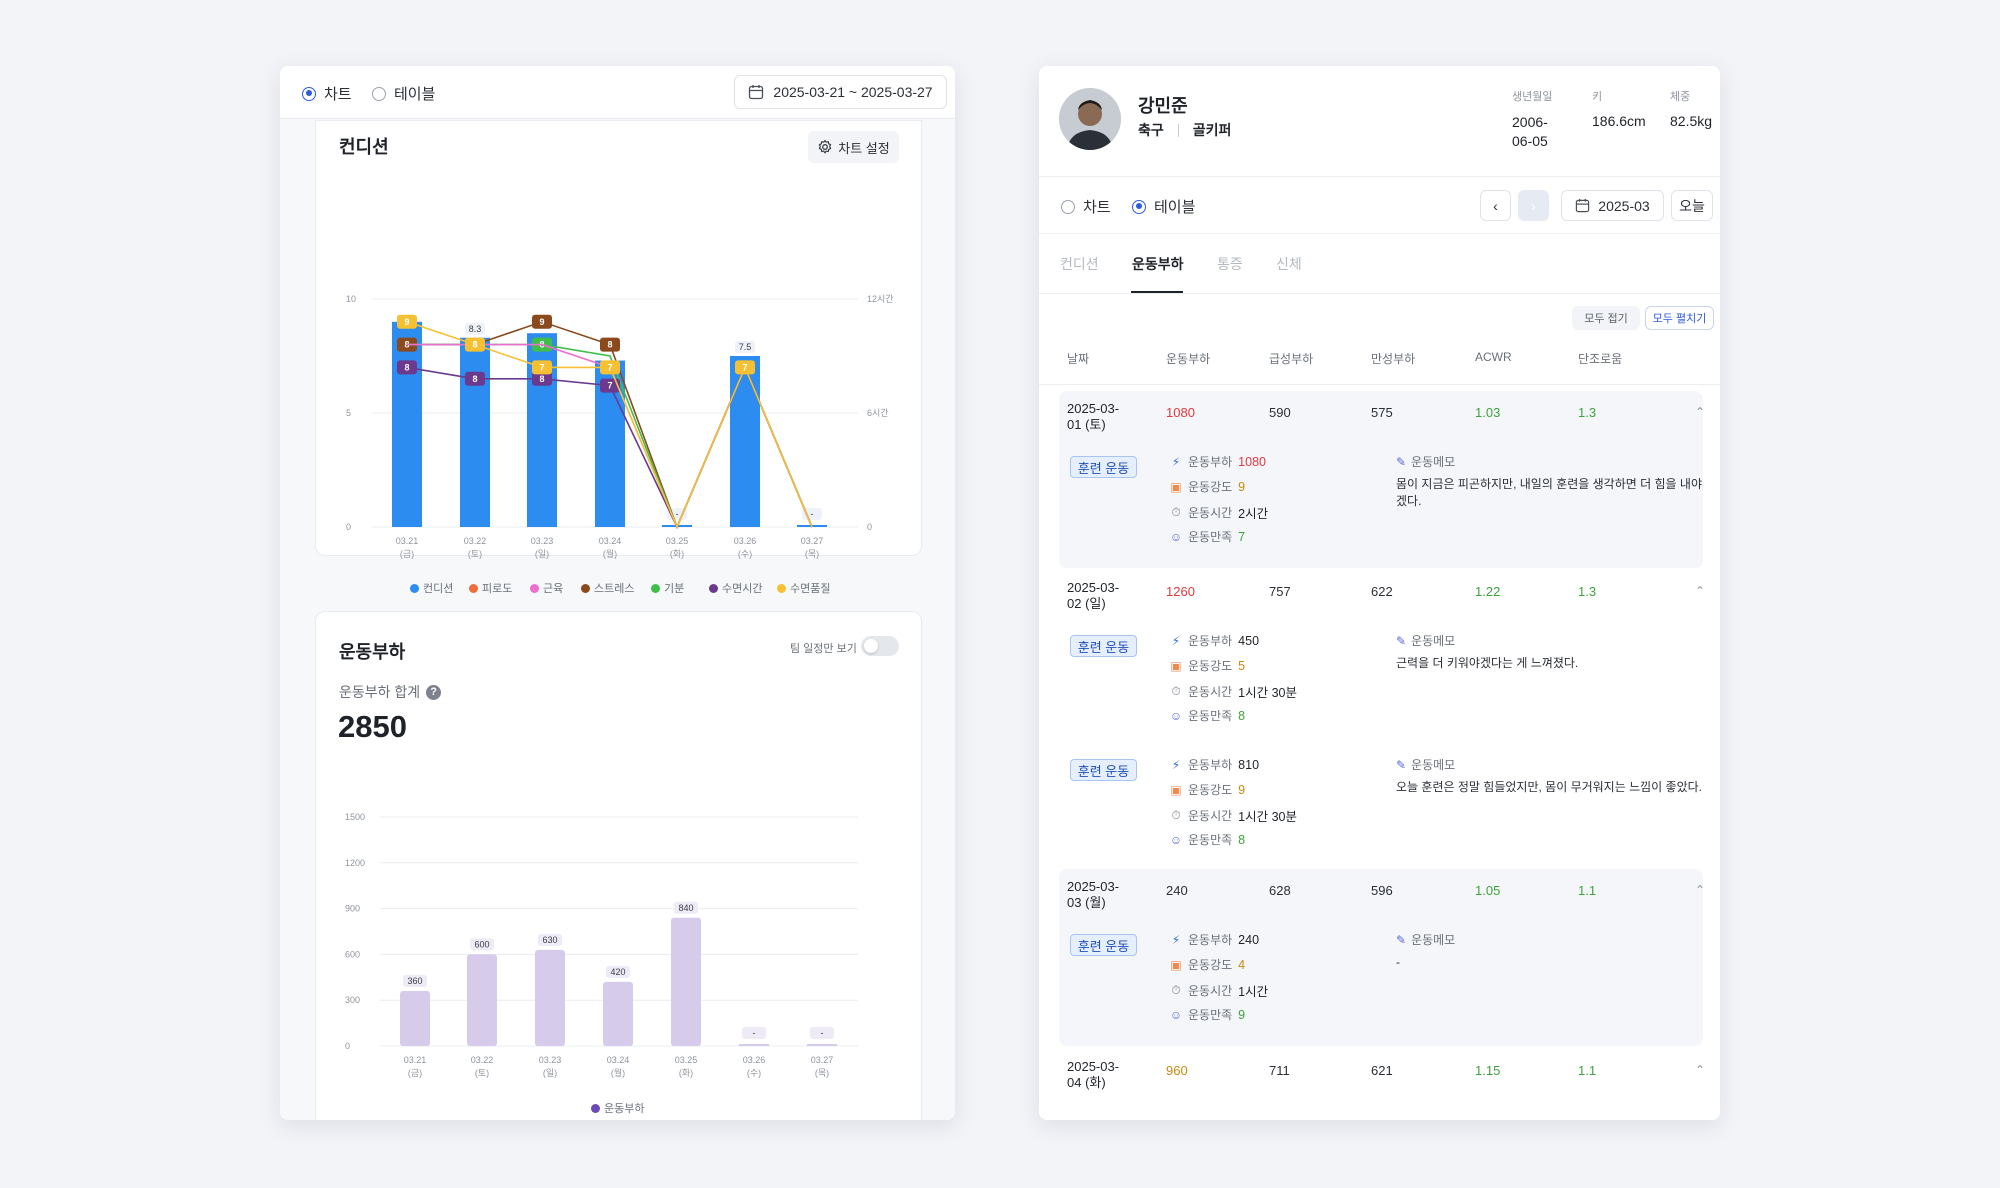  I want to click on chart-settings-label: 차트 설정, so click(864, 148).